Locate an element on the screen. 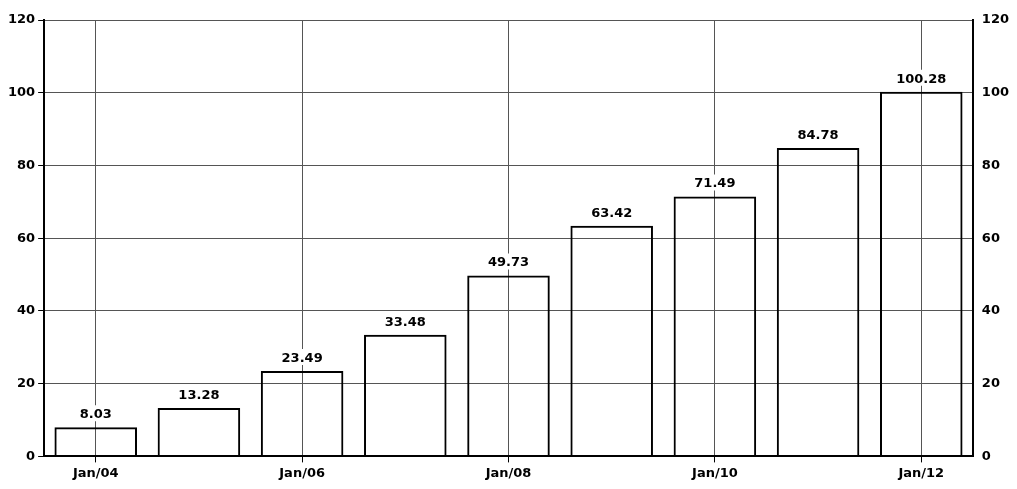  data-label: 13.28 is located at coordinates (199, 394).